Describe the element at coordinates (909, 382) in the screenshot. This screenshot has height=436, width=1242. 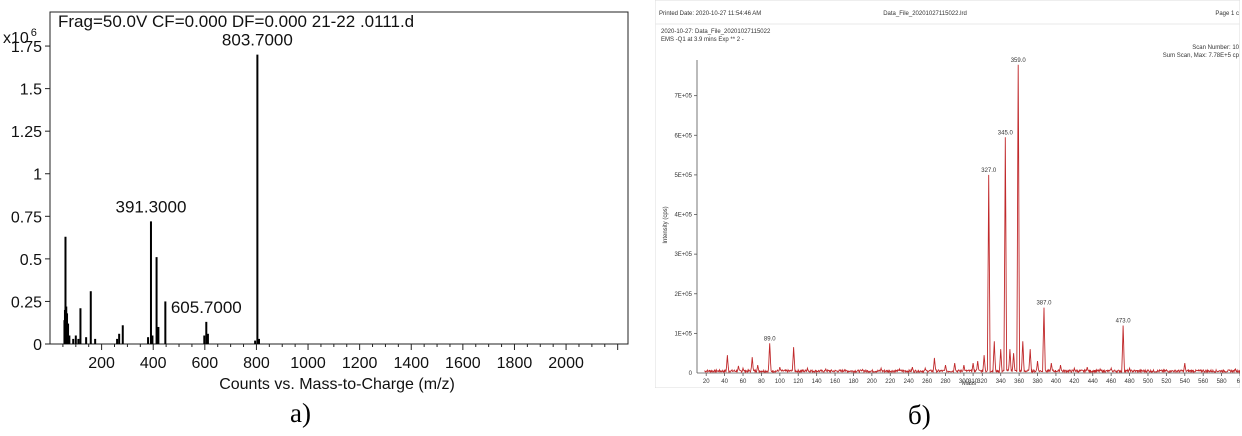
I see `chart-b-x-tick-label: 240` at that location.